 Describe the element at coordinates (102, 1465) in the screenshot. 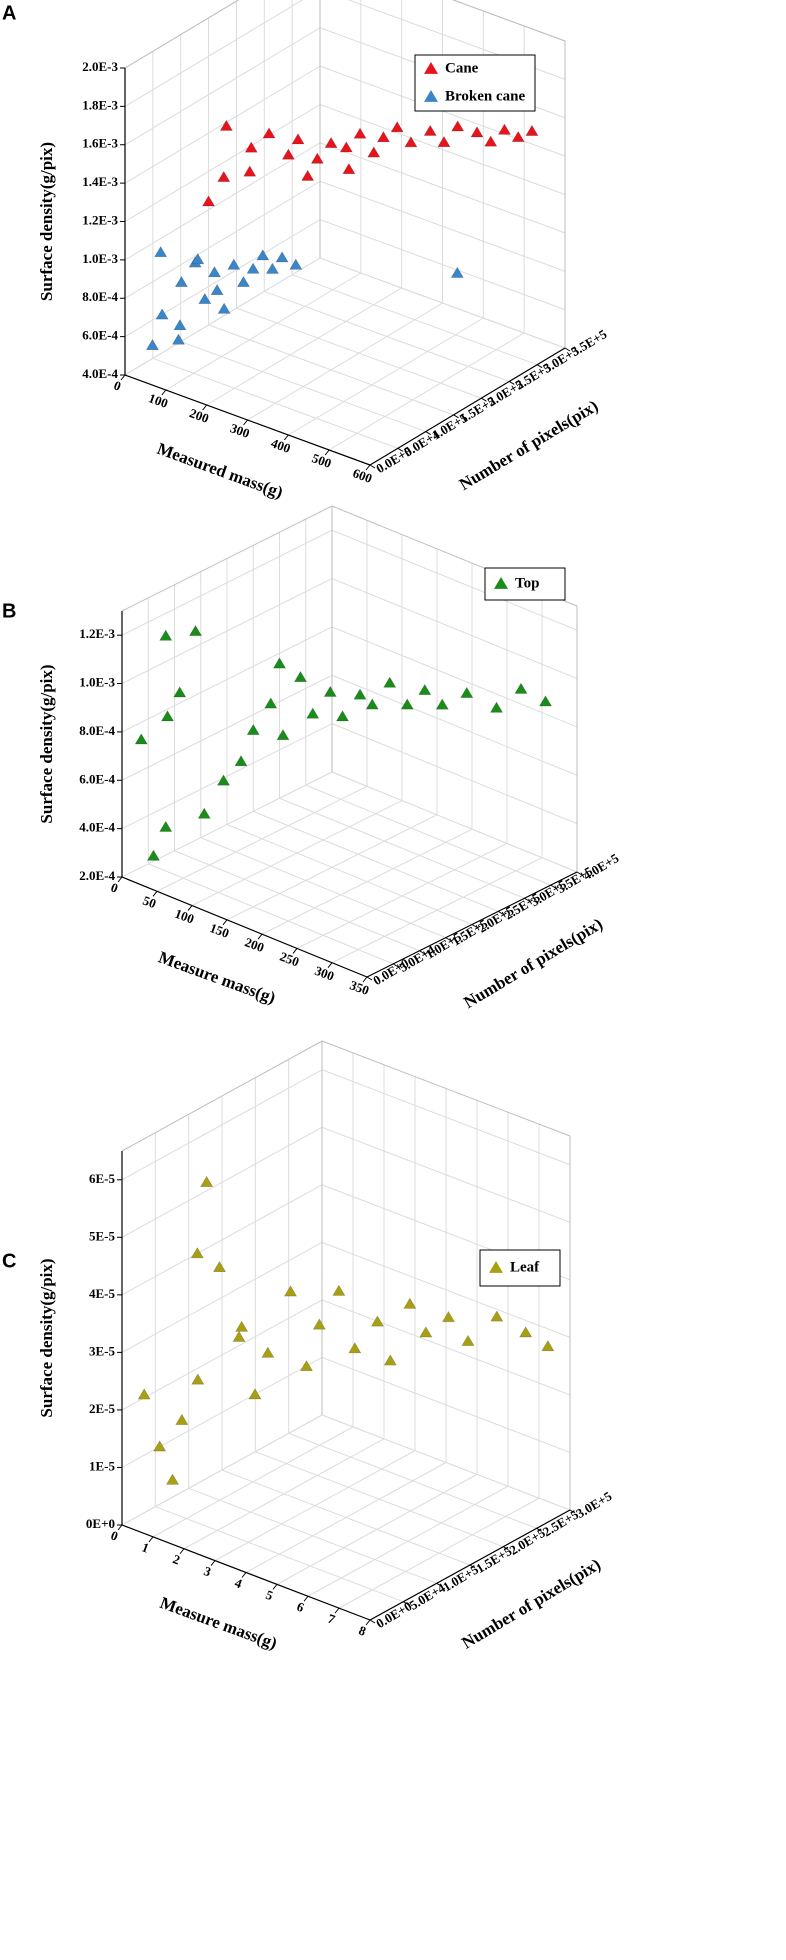

I see `z-tick-label: 1E-5` at that location.